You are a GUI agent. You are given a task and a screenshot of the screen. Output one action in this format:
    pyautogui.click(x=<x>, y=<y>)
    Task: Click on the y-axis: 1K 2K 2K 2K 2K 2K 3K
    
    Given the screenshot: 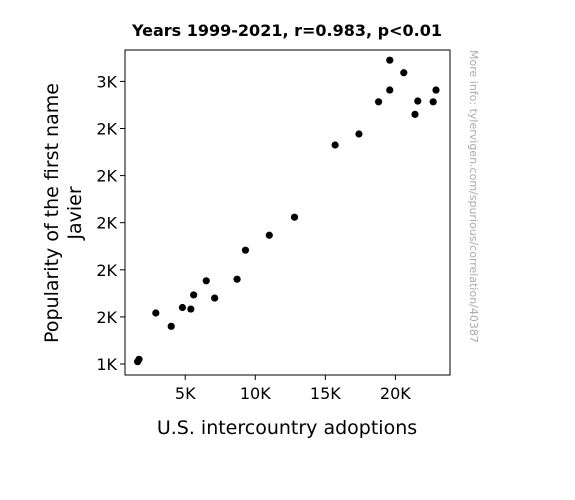 What is the action you would take?
    pyautogui.click(x=110, y=223)
    